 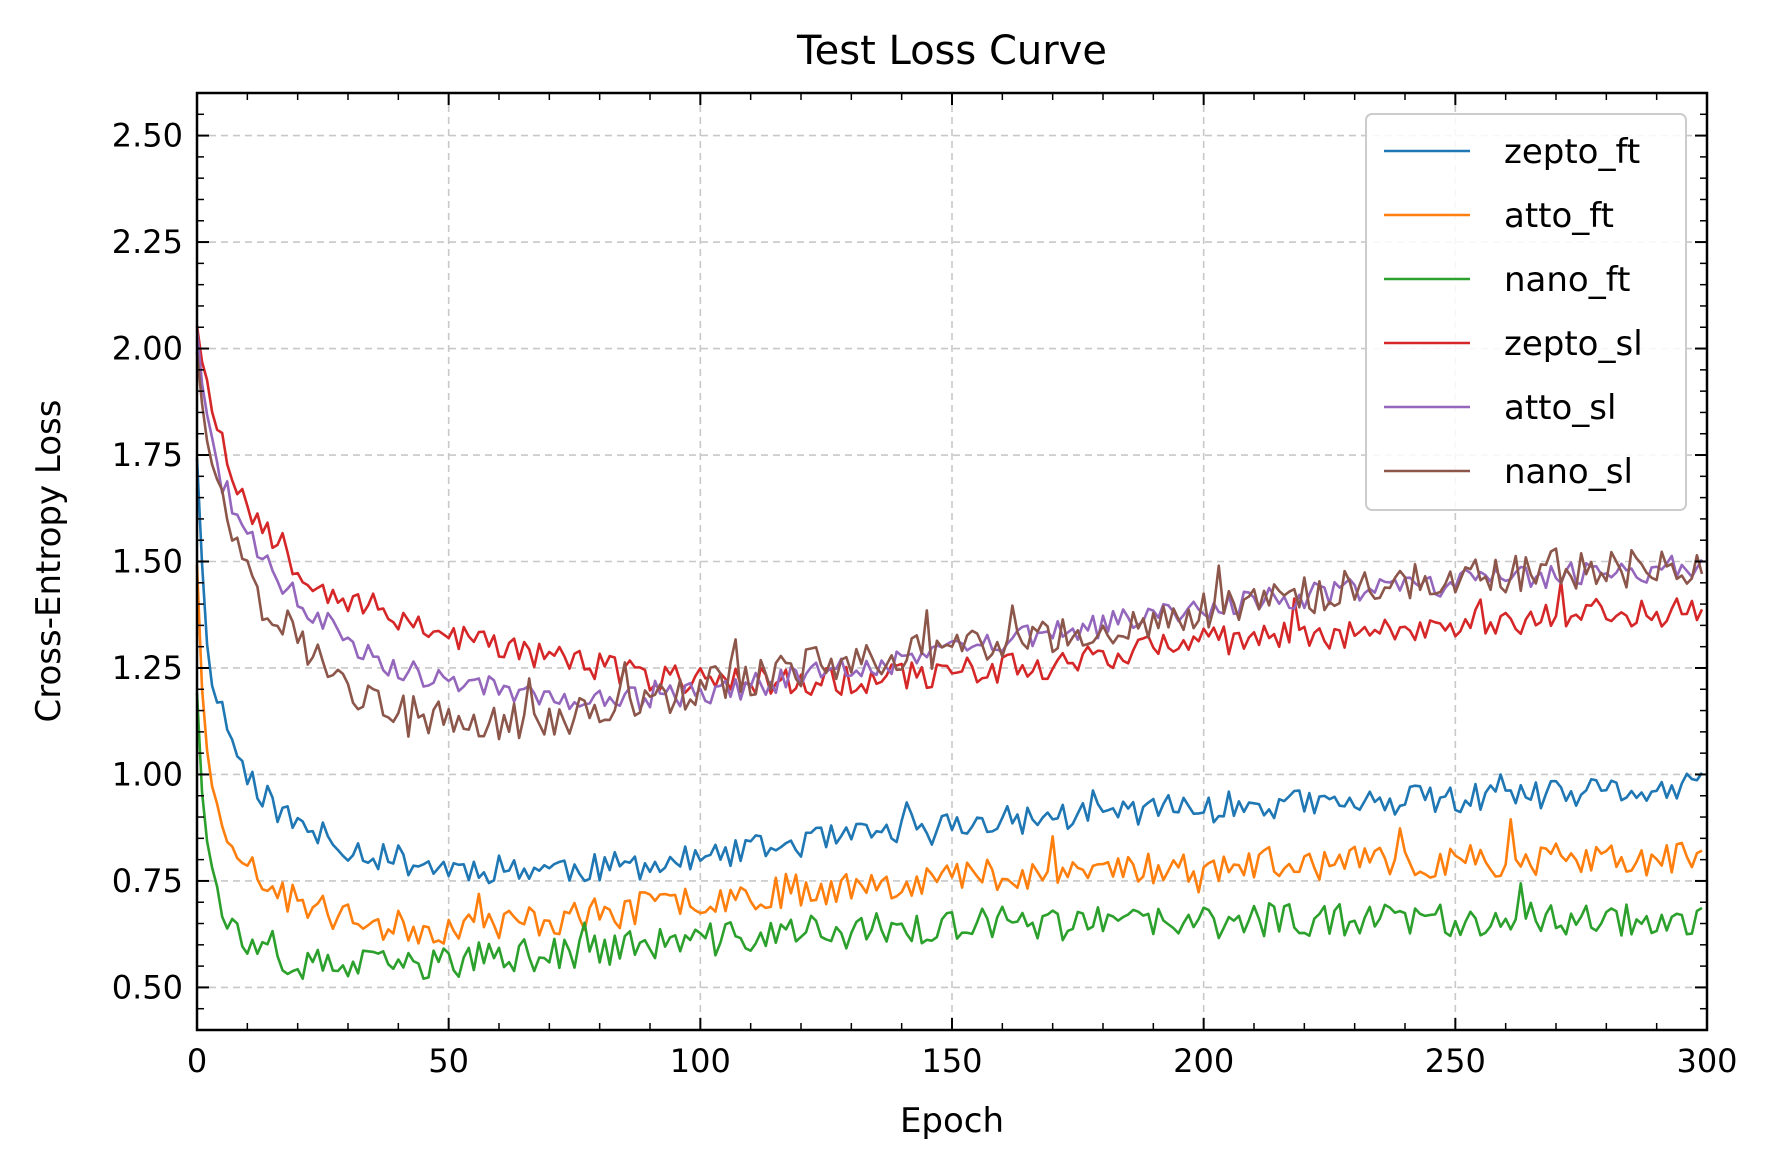 What do you see at coordinates (197, 1061) in the screenshot?
I see `x-tick-label: 0` at bounding box center [197, 1061].